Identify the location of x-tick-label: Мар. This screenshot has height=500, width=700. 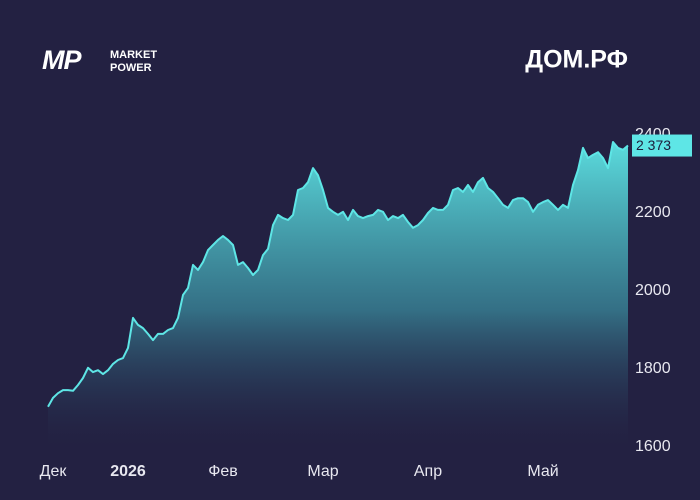
(322, 471).